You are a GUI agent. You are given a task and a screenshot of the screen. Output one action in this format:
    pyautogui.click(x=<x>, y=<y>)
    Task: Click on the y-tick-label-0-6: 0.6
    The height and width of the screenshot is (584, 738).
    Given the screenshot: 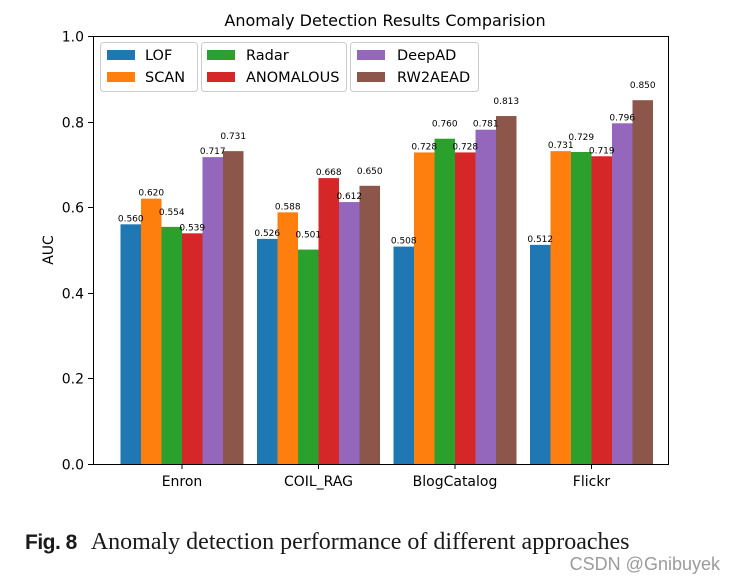 What is the action you would take?
    pyautogui.click(x=73, y=209)
    